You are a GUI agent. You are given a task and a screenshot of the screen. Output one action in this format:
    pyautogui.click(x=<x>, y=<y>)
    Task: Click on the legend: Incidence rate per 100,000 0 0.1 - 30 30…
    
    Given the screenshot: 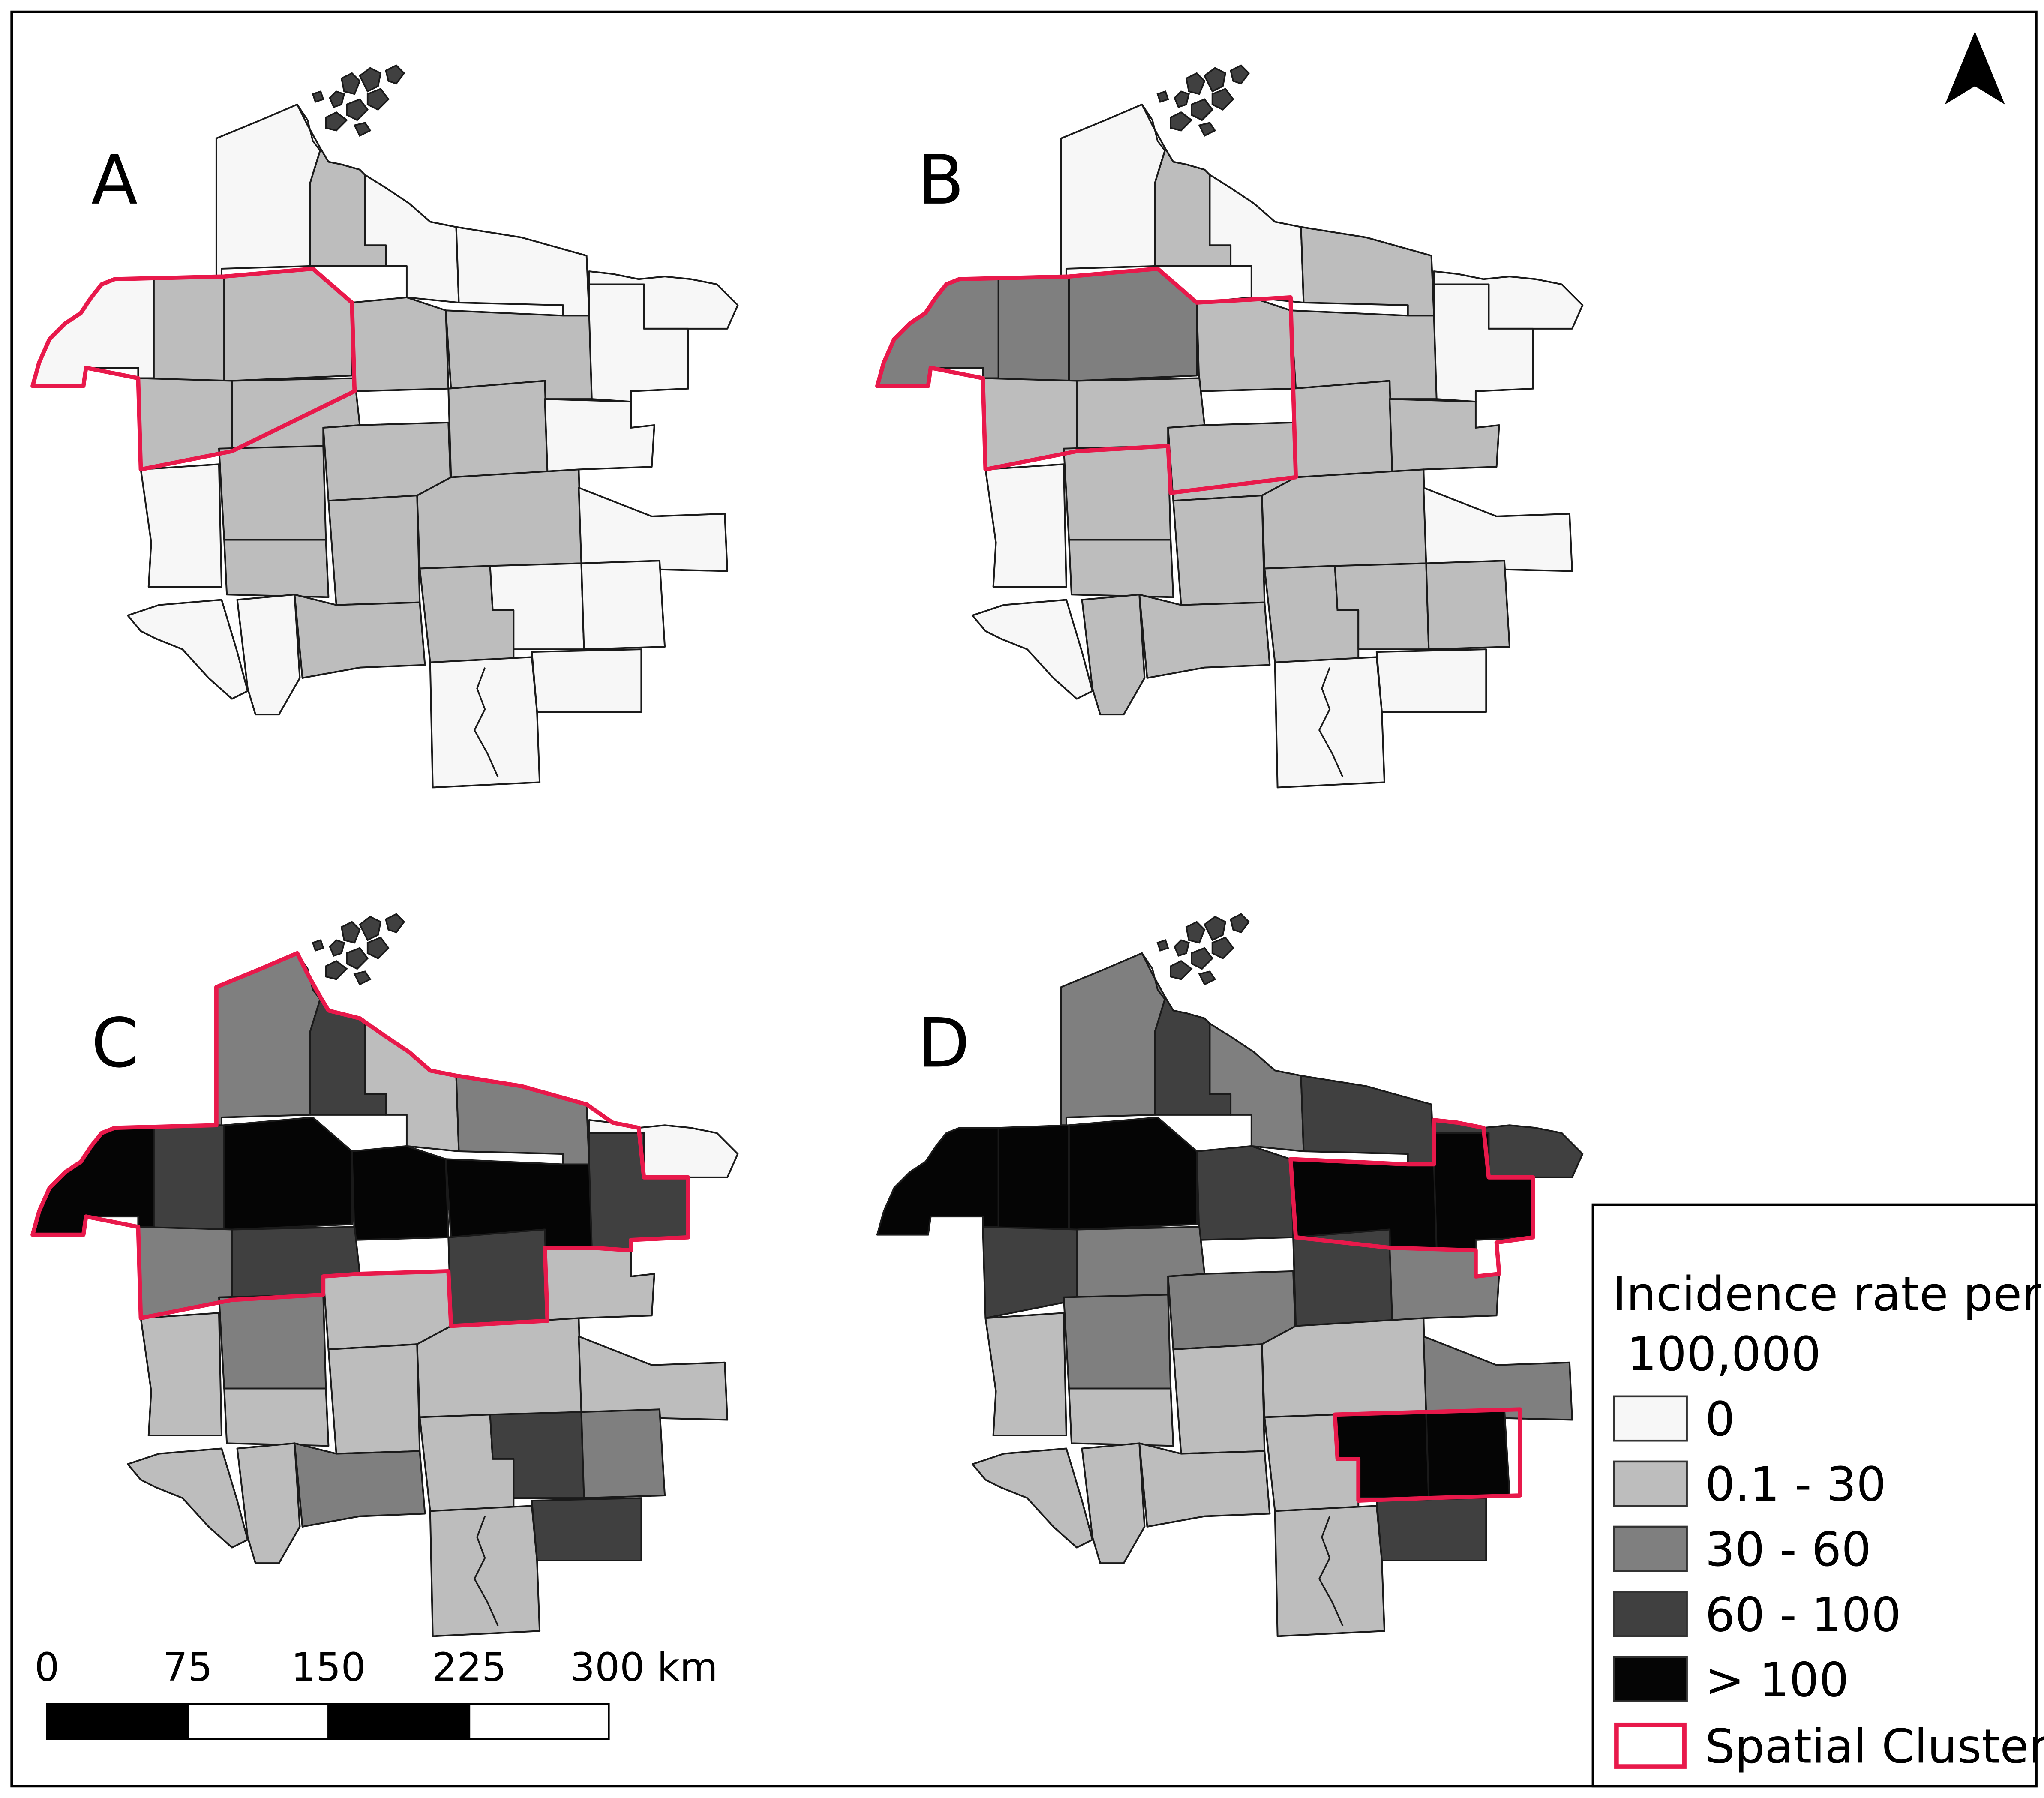 What is the action you would take?
    pyautogui.click(x=1828, y=1520)
    